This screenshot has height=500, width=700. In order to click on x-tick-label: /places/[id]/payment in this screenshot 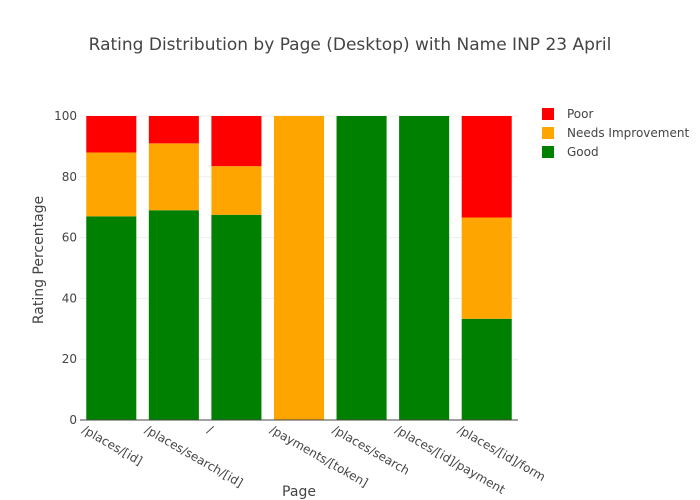, I will do `click(450, 459)`.